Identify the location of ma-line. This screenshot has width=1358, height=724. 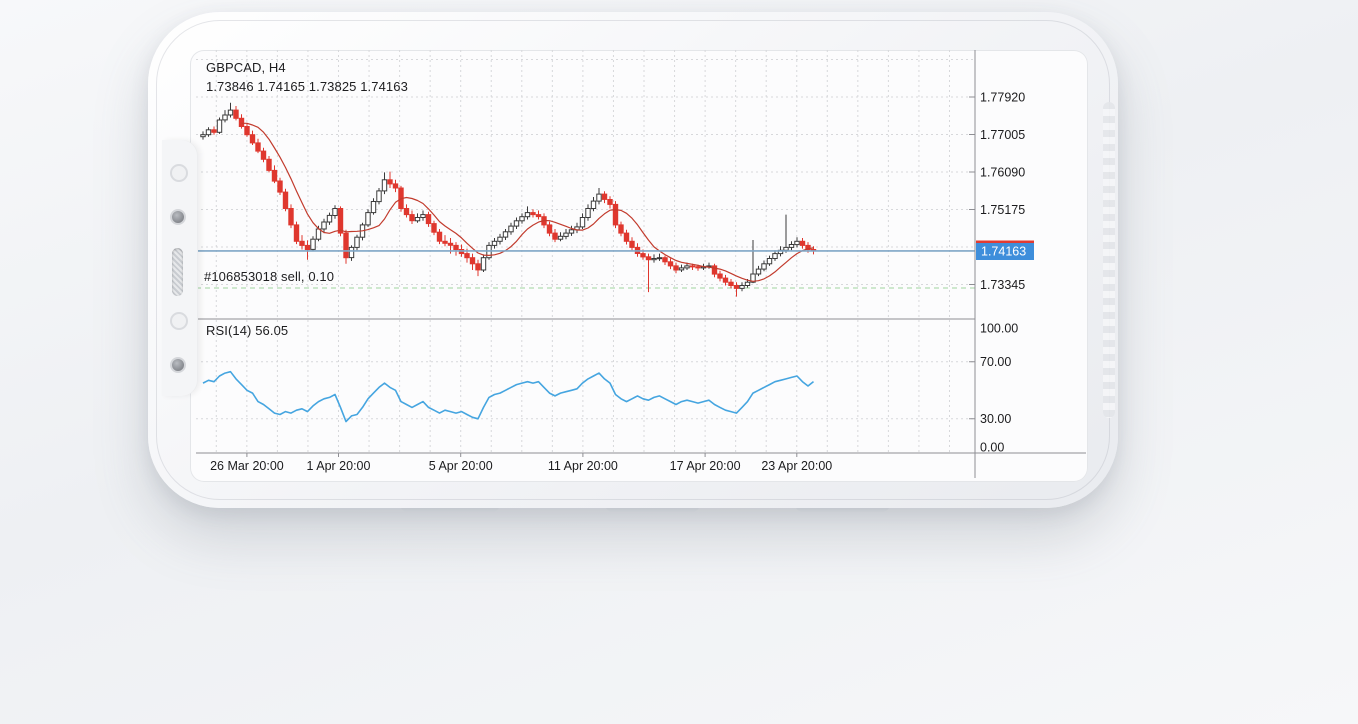
(527, 202).